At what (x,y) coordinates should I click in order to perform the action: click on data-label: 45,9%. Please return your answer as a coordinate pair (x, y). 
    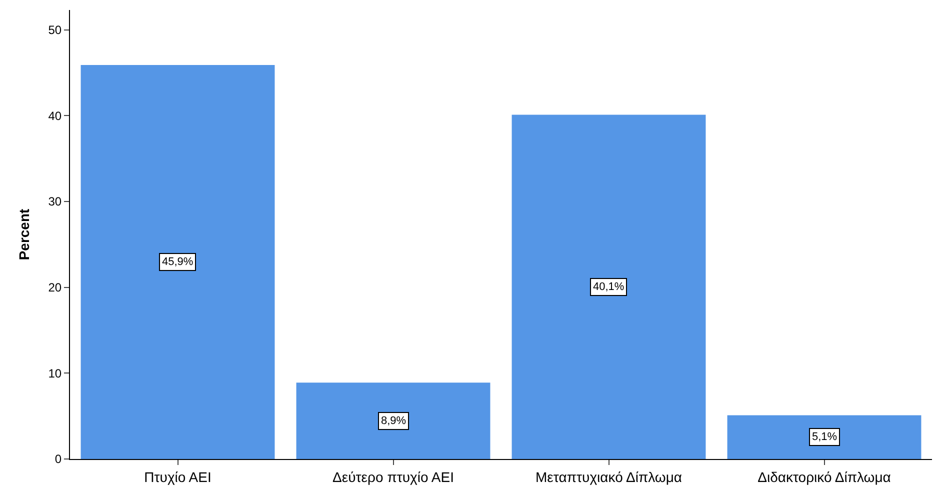
    Looking at the image, I should click on (178, 262).